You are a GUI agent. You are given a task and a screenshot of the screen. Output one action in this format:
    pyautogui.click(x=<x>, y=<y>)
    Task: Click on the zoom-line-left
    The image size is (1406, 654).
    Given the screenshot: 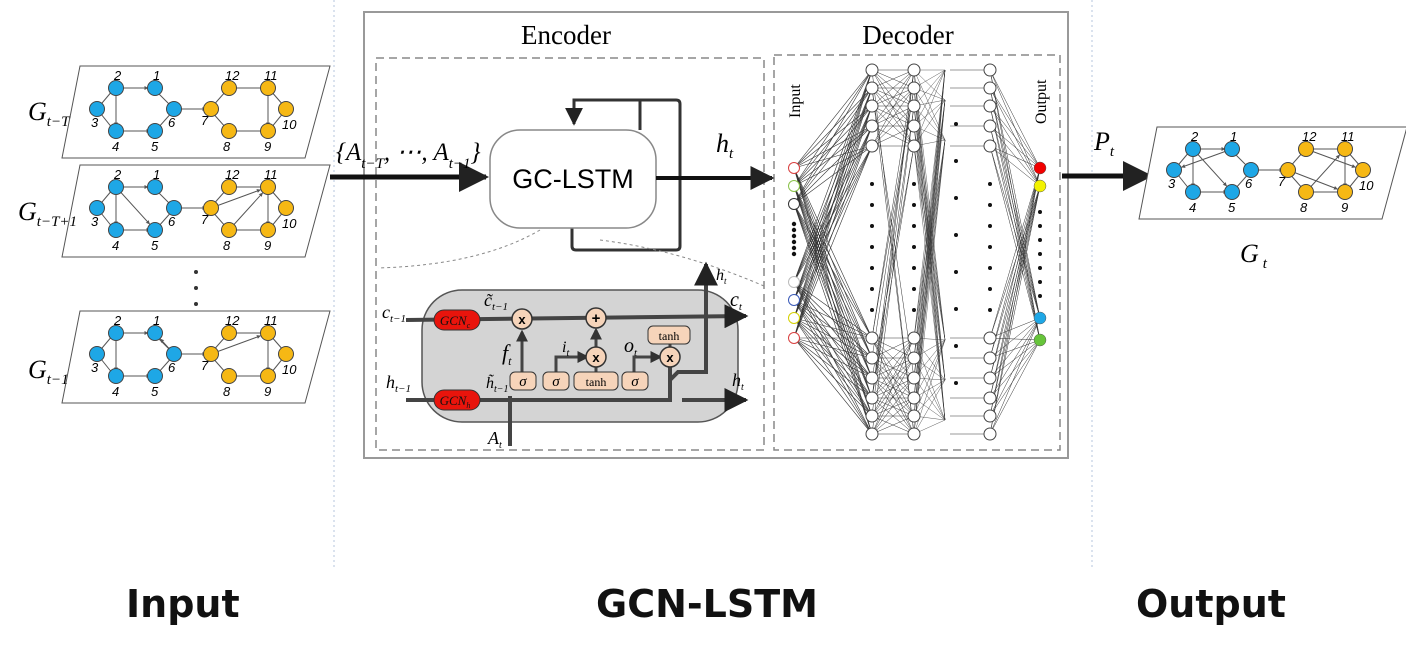 What is the action you would take?
    pyautogui.click(x=459, y=249)
    